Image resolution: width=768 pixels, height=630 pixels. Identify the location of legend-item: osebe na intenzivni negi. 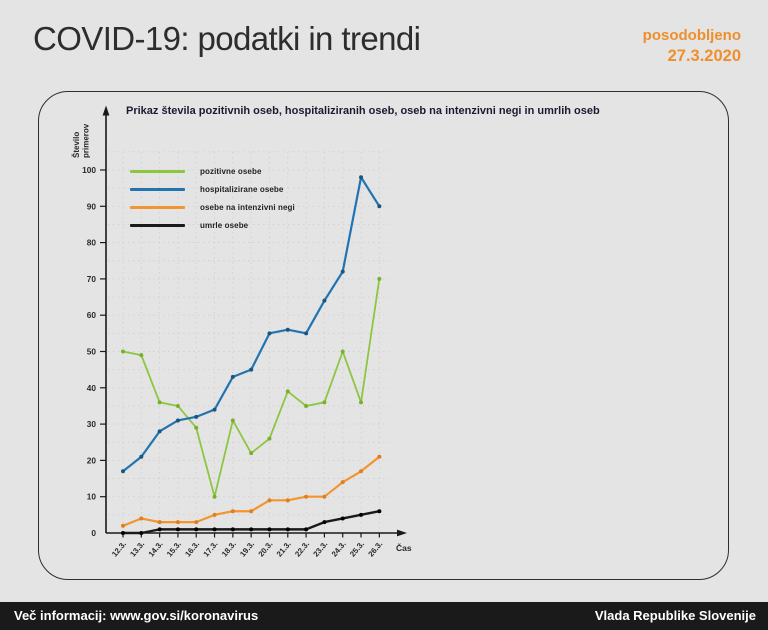
(212, 208).